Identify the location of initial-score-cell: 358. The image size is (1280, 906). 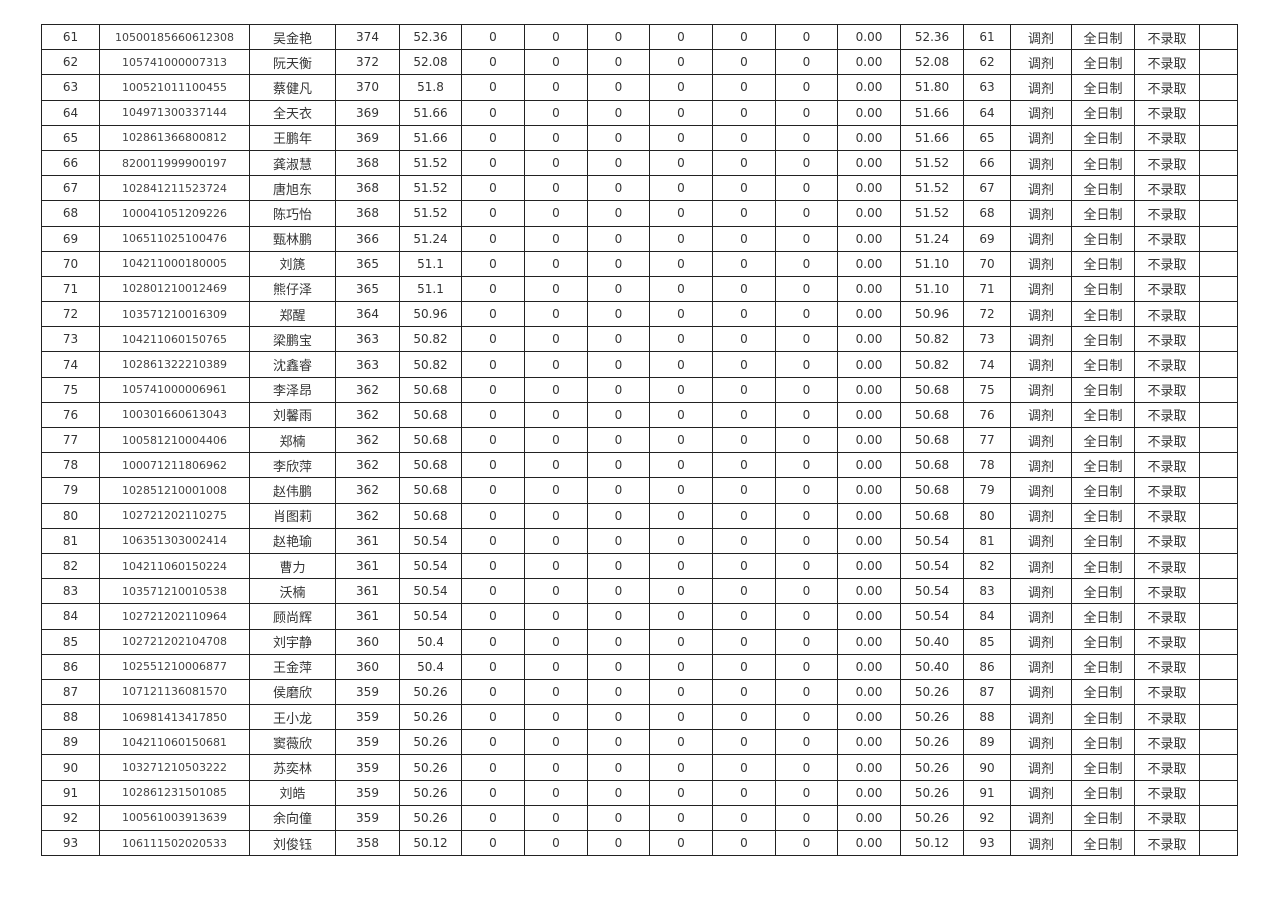
(367, 843).